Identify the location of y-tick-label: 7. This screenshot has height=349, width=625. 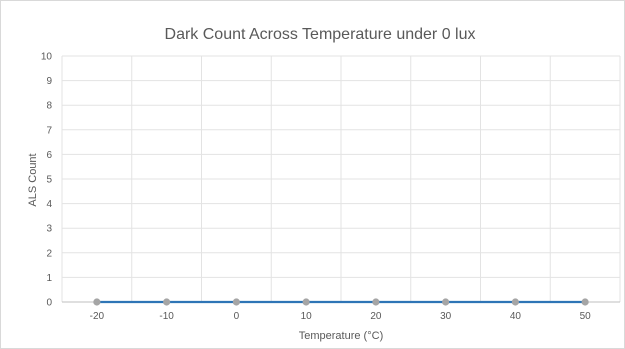
(49, 130).